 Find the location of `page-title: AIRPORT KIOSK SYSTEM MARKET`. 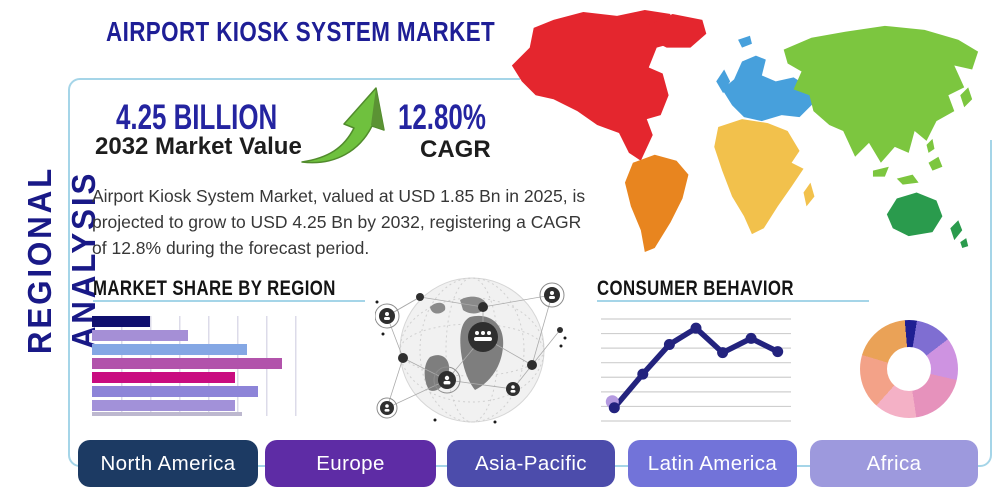

page-title: AIRPORT KIOSK SYSTEM MARKET is located at coordinates (301, 31).